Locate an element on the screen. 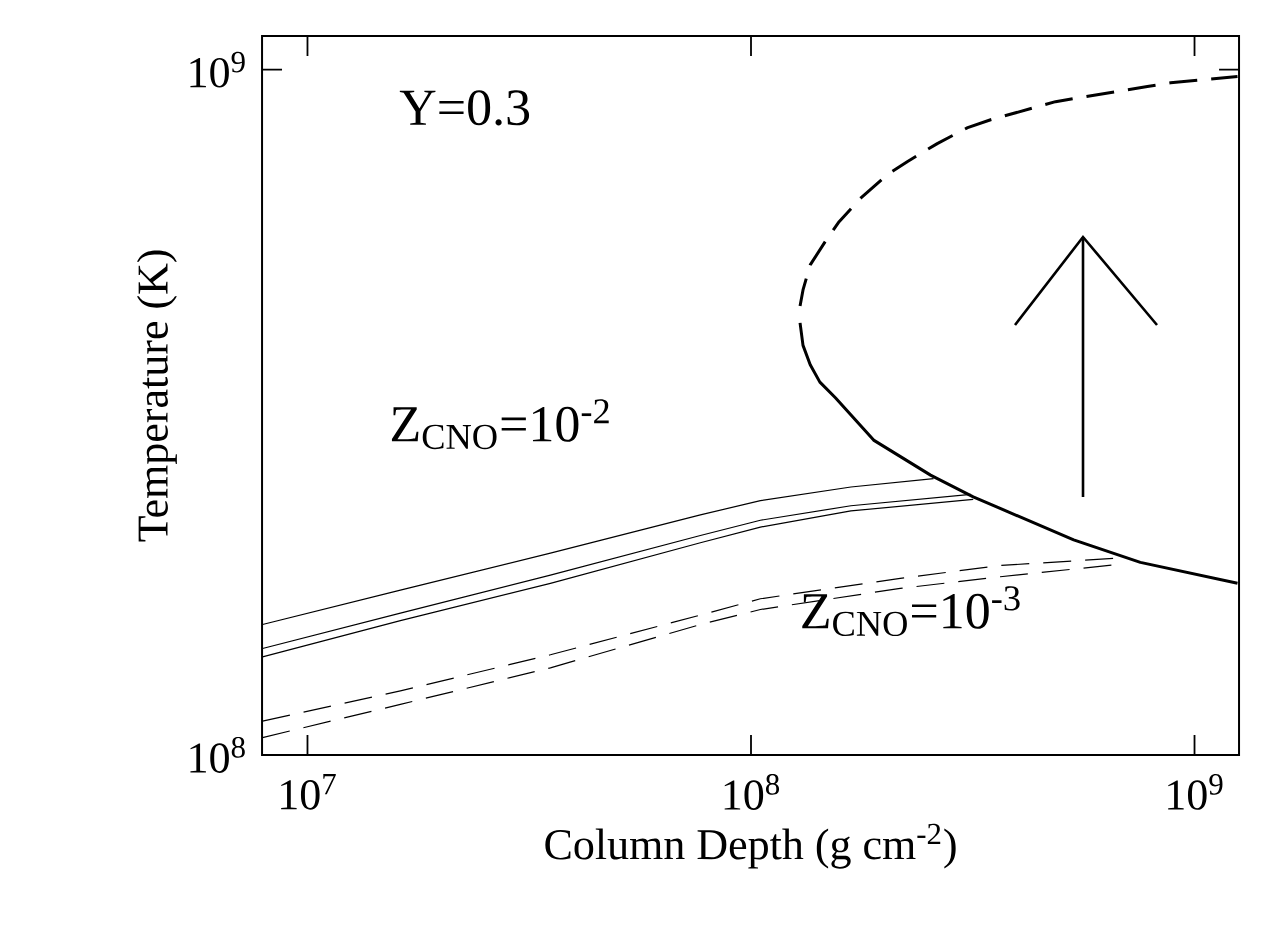  x-tick-label: 10$^{8}$ is located at coordinates (752, 791).